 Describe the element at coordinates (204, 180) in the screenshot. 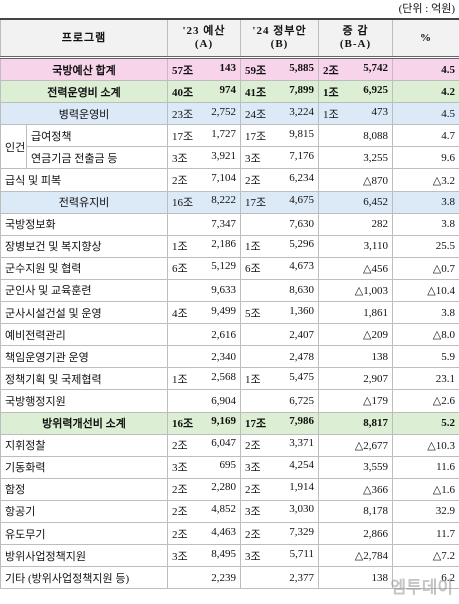

I see `a23-cell: 2조 7,104` at that location.